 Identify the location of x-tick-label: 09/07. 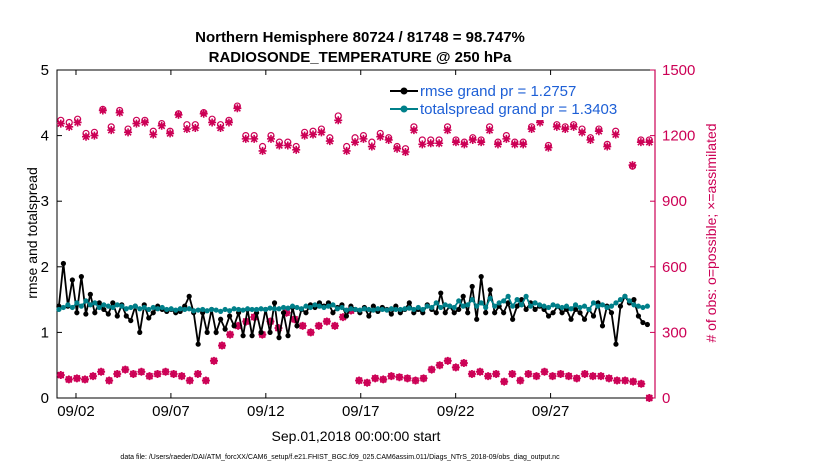
(171, 411).